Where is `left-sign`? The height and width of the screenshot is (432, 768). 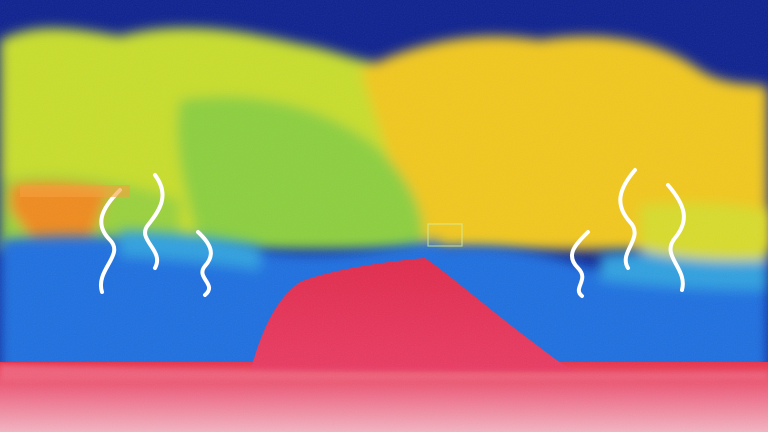
left-sign is located at coordinates (75, 191).